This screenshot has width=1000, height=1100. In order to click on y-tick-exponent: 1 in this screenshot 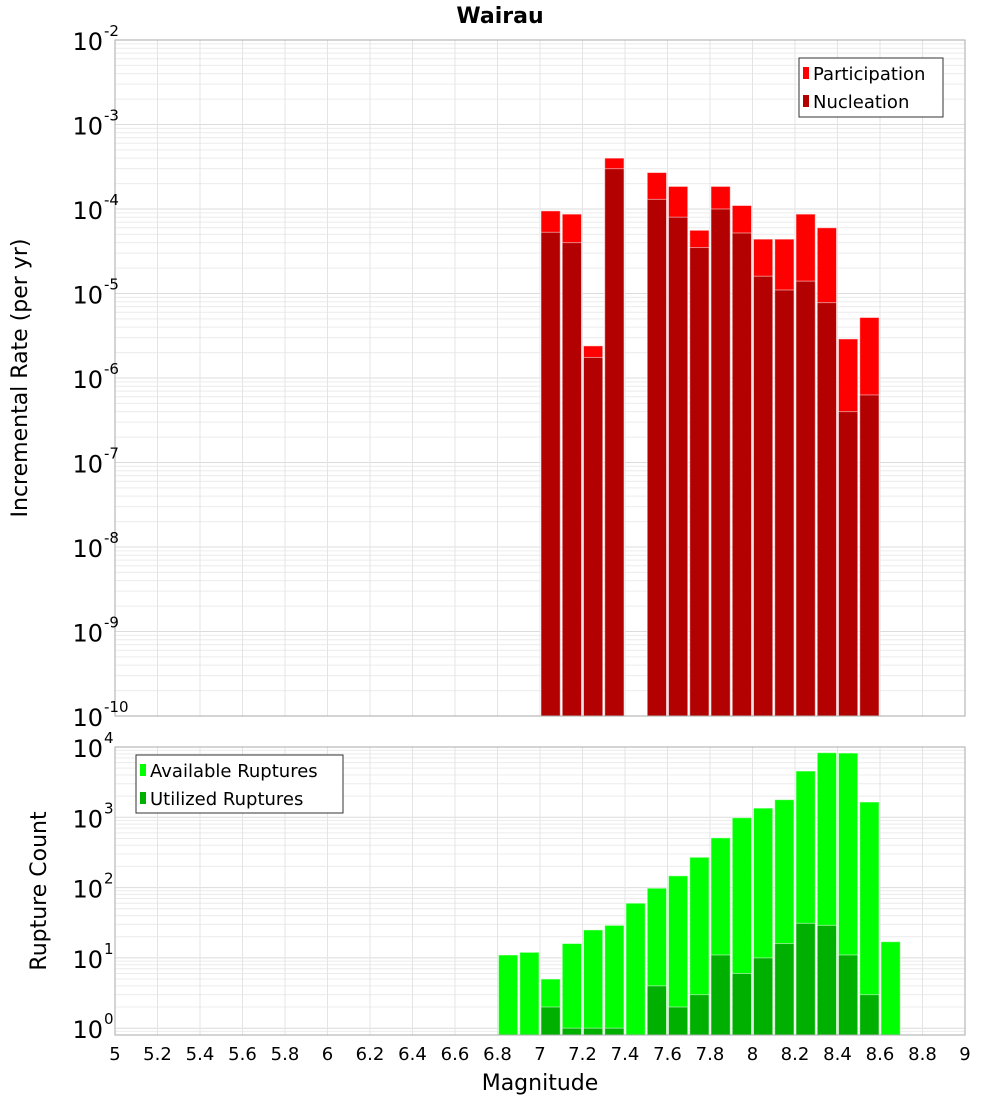, I will do `click(109, 949)`.